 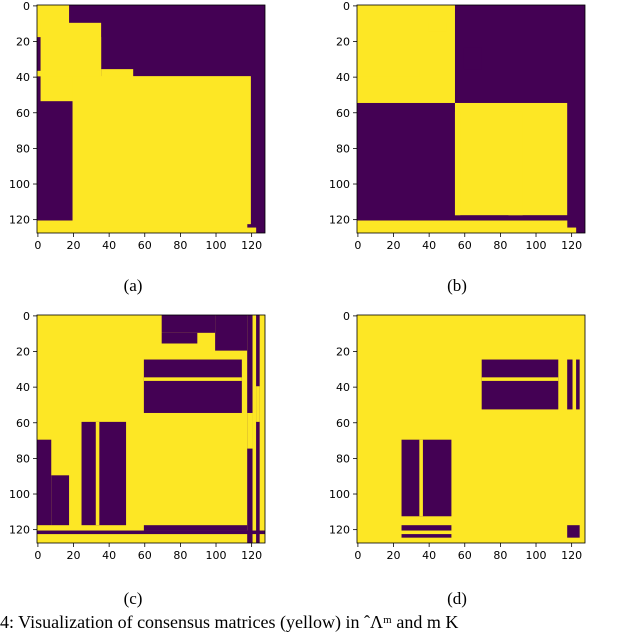 What do you see at coordinates (457, 285) in the screenshot?
I see `panel-label-b: (b)` at bounding box center [457, 285].